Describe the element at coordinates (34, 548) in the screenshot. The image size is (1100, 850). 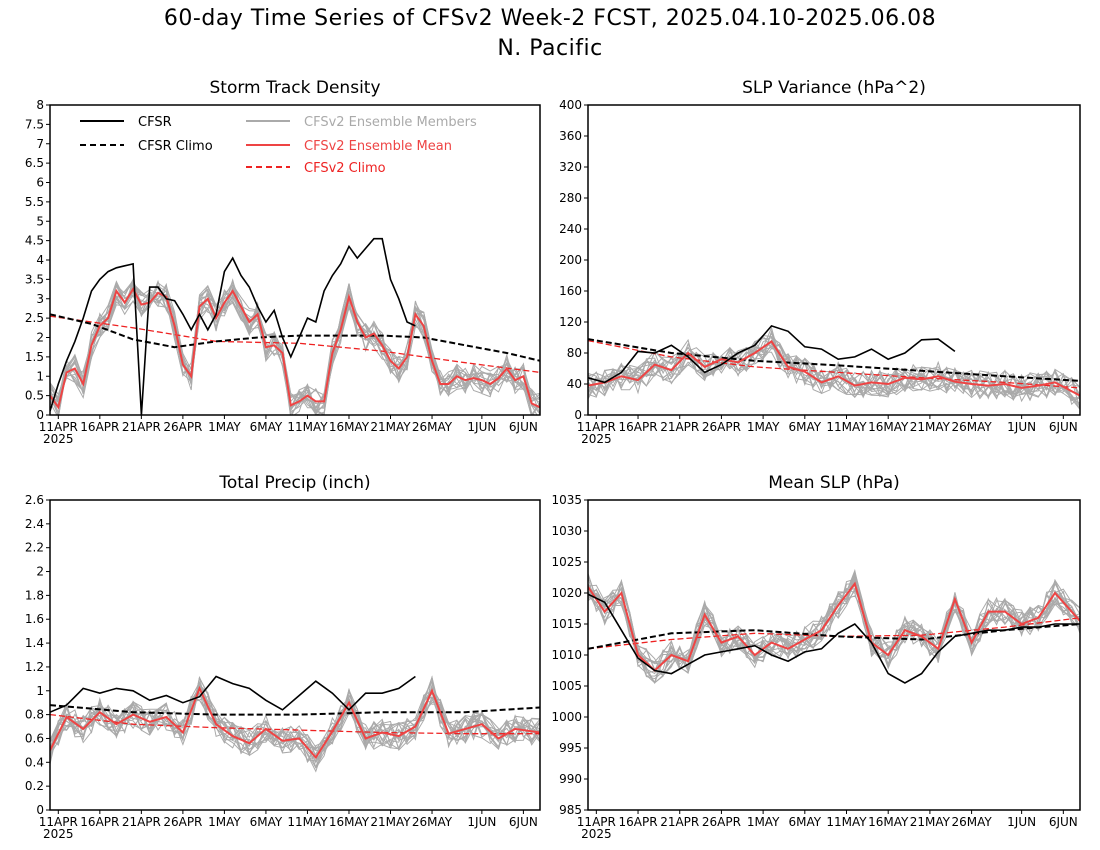
I see `y-tick-label: 2.2` at that location.